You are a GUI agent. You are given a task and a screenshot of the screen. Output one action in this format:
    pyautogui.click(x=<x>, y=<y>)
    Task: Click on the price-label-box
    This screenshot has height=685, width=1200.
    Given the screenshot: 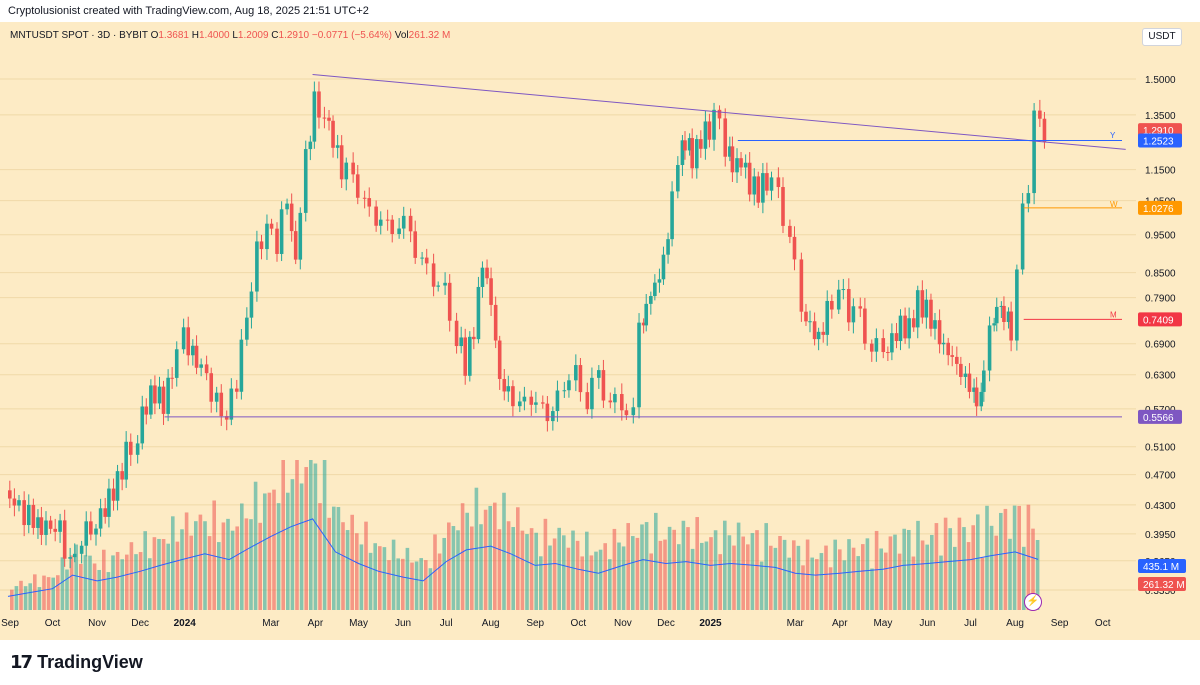 What is the action you would take?
    pyautogui.click(x=1160, y=207)
    